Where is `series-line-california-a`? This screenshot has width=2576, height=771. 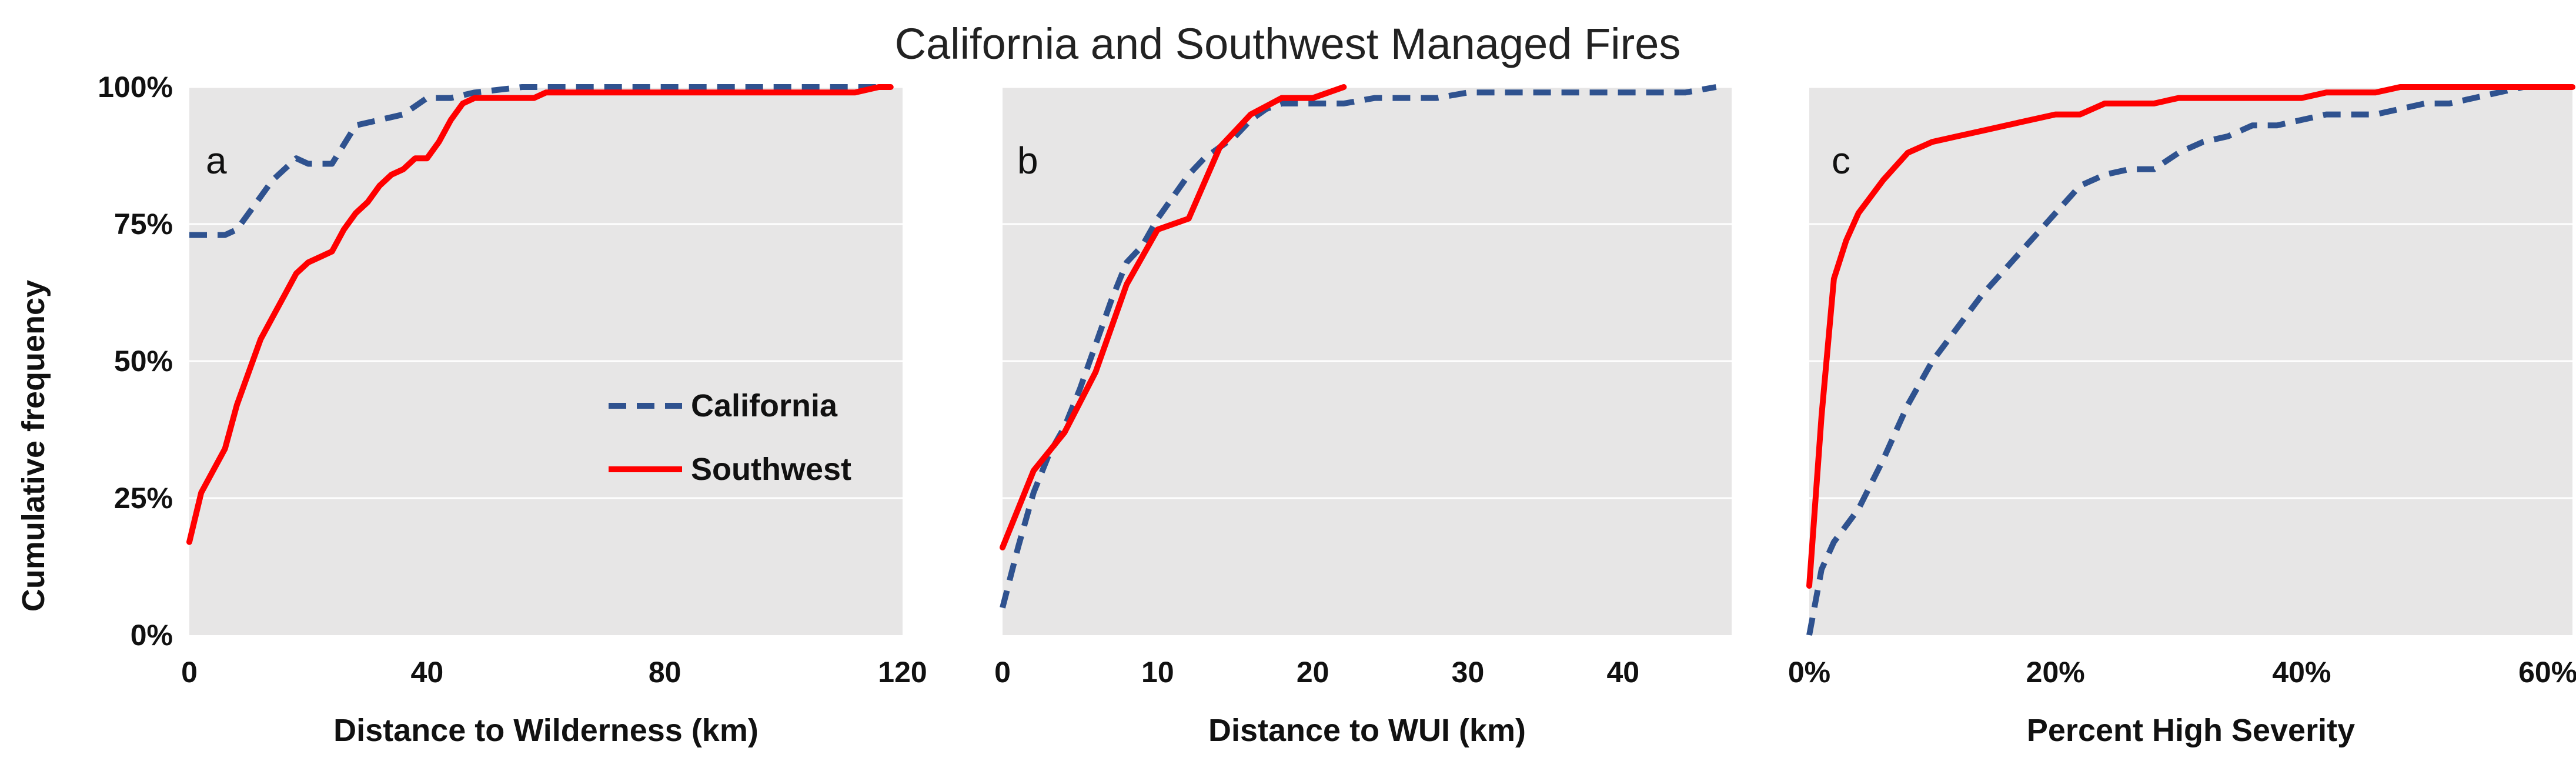
series-line-california-a is located at coordinates (540, 161).